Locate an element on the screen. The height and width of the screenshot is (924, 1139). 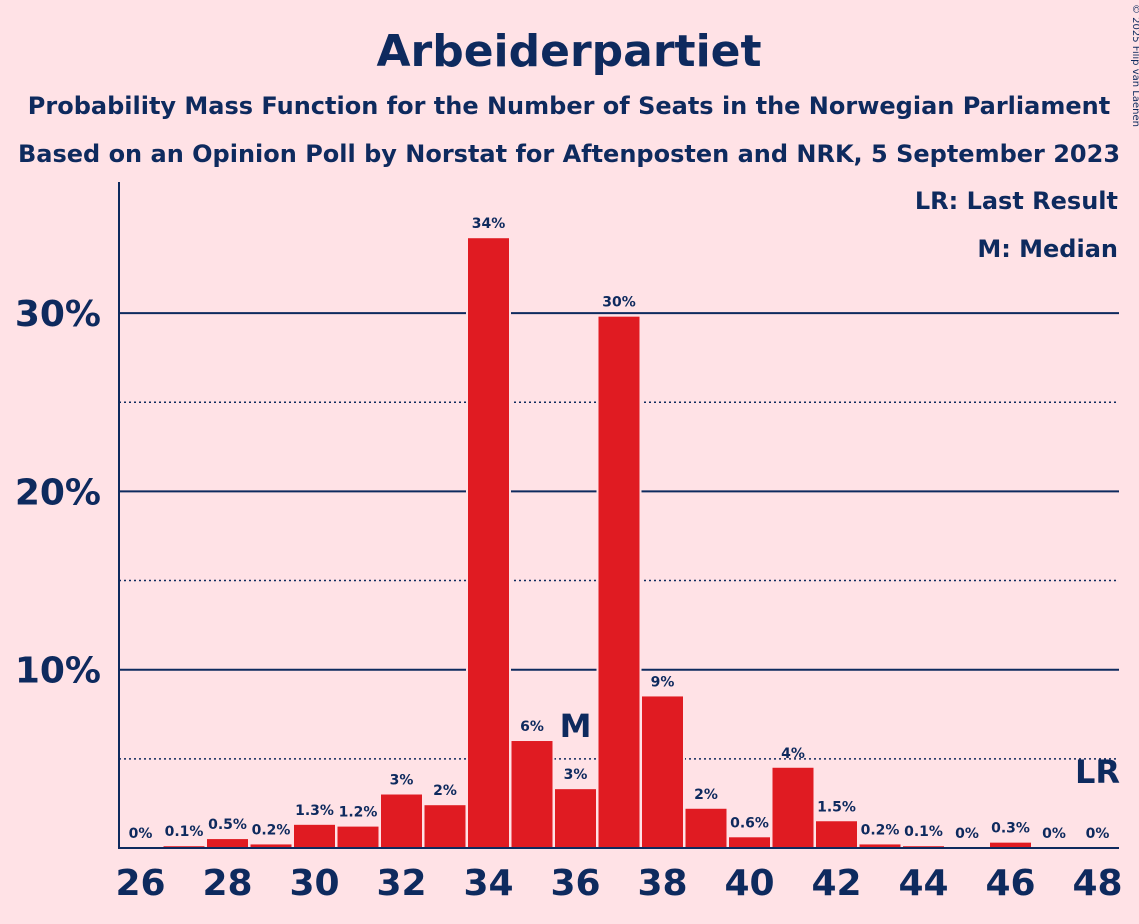
data-label: 34% is located at coordinates (489, 224).